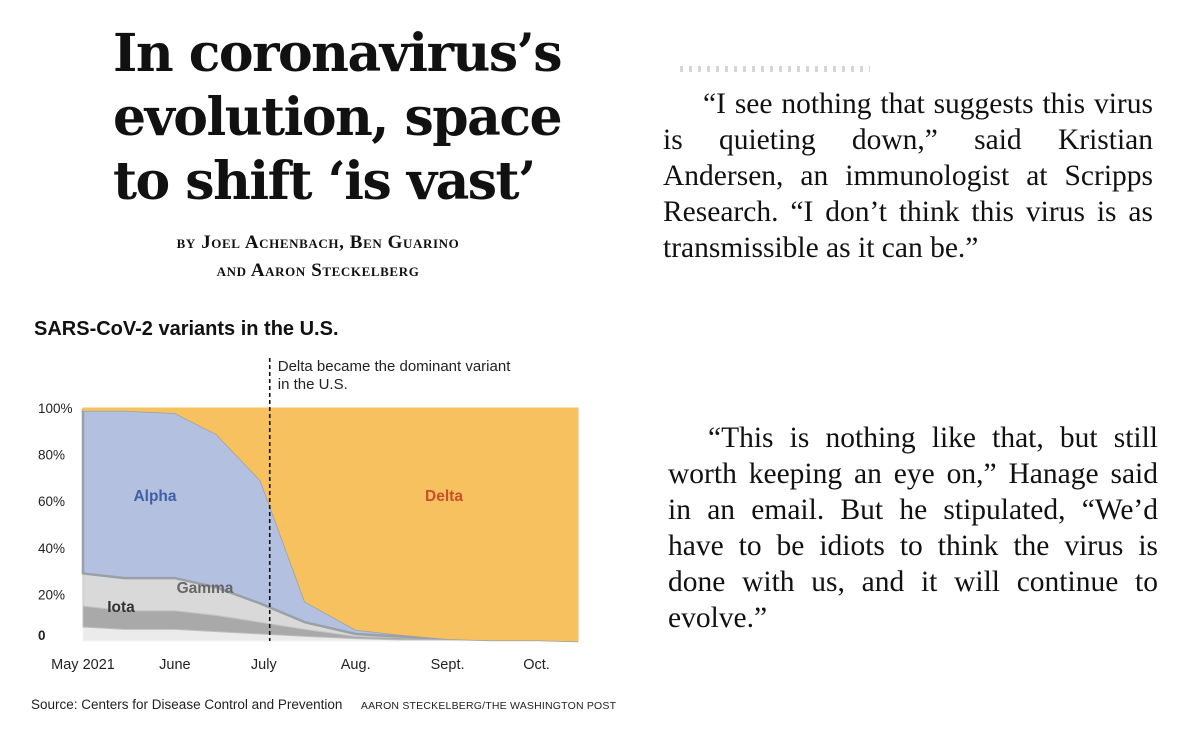  I want to click on y-tick-label: 100%, so click(55, 408).